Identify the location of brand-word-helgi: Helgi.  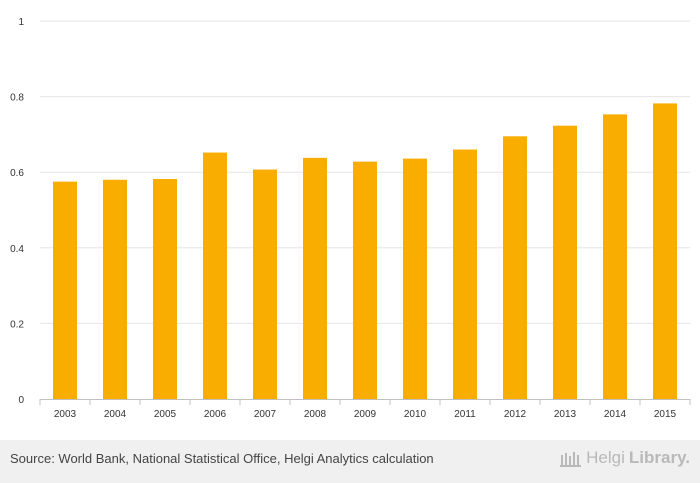
(605, 457).